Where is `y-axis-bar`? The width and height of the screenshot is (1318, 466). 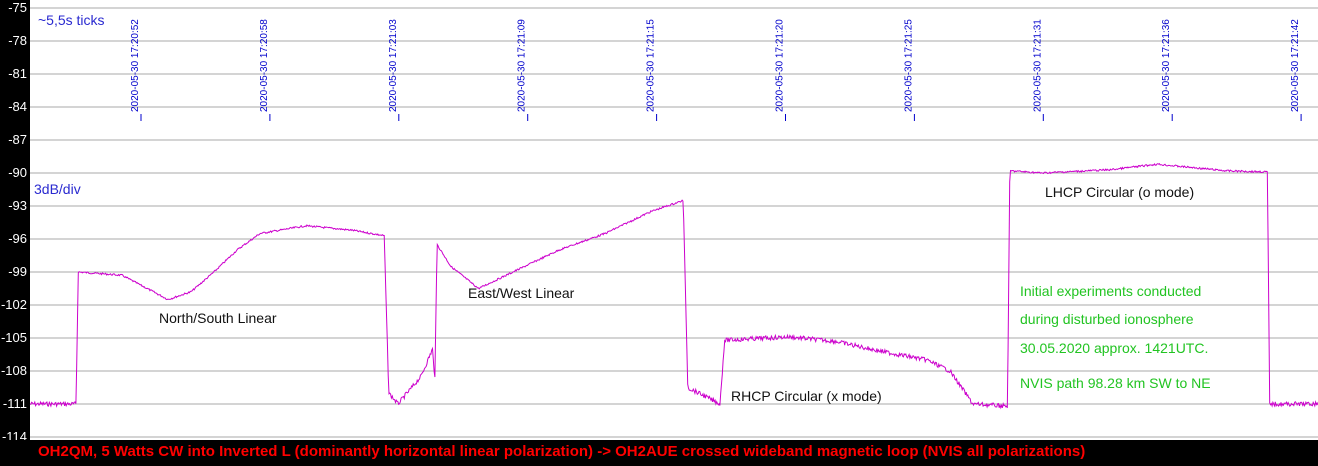
y-axis-bar is located at coordinates (15, 220).